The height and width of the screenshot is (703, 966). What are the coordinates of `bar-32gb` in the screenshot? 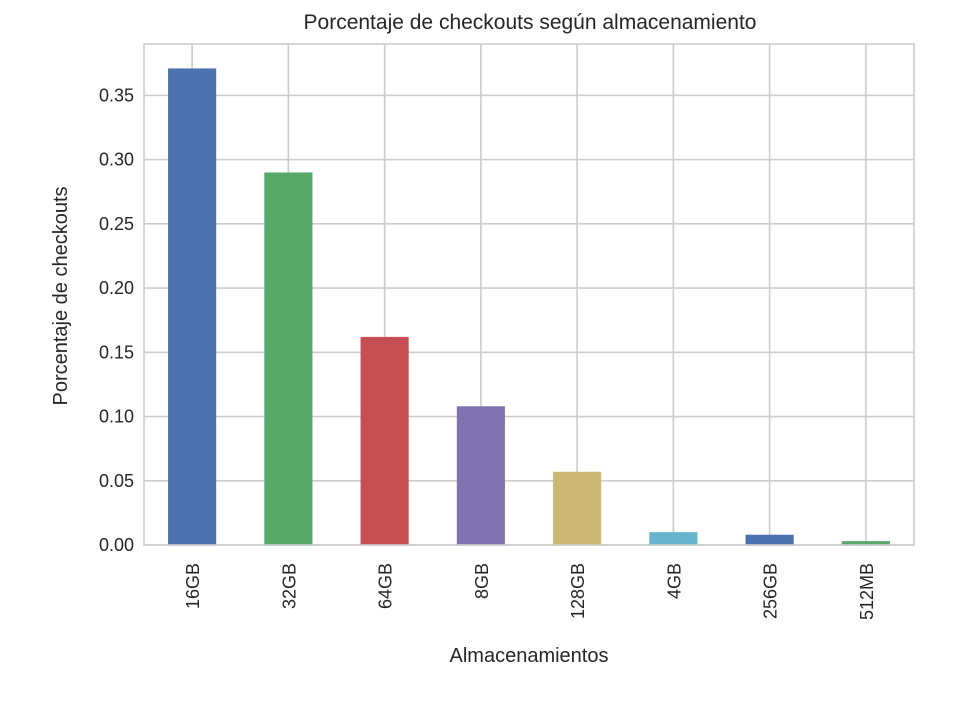 It's located at (288, 358).